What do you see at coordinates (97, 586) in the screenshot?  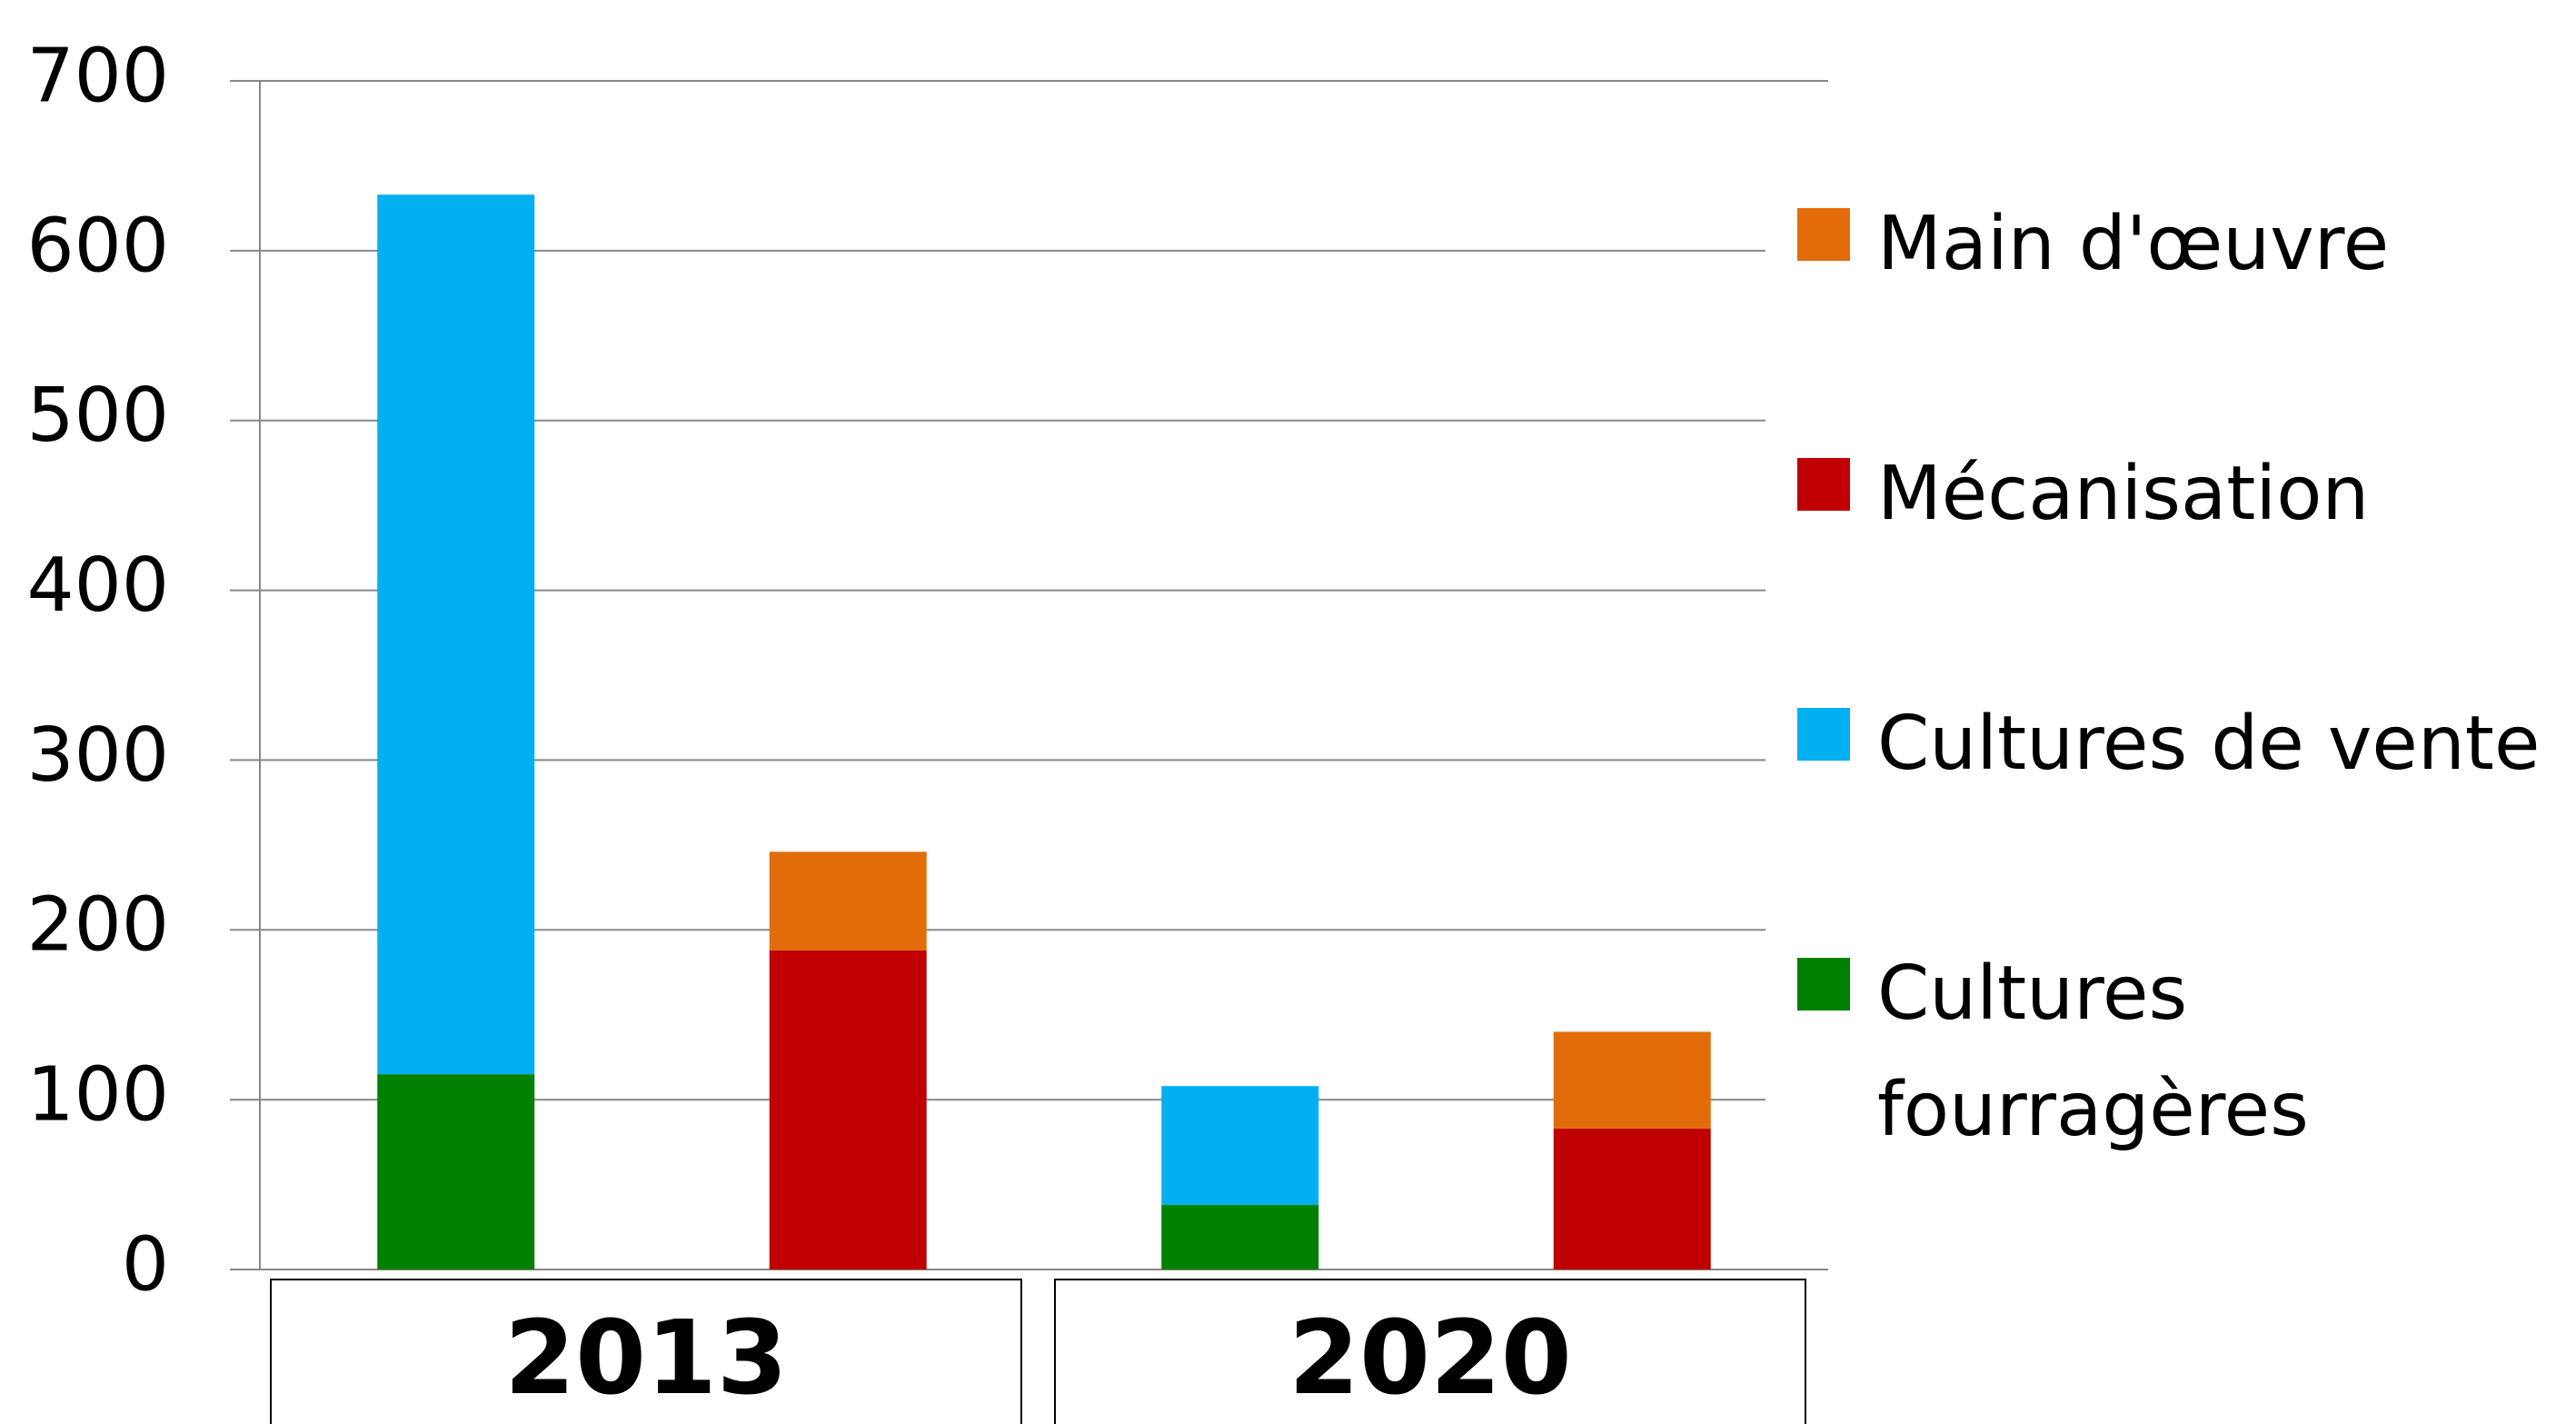 I see `y-tick-label: 400` at bounding box center [97, 586].